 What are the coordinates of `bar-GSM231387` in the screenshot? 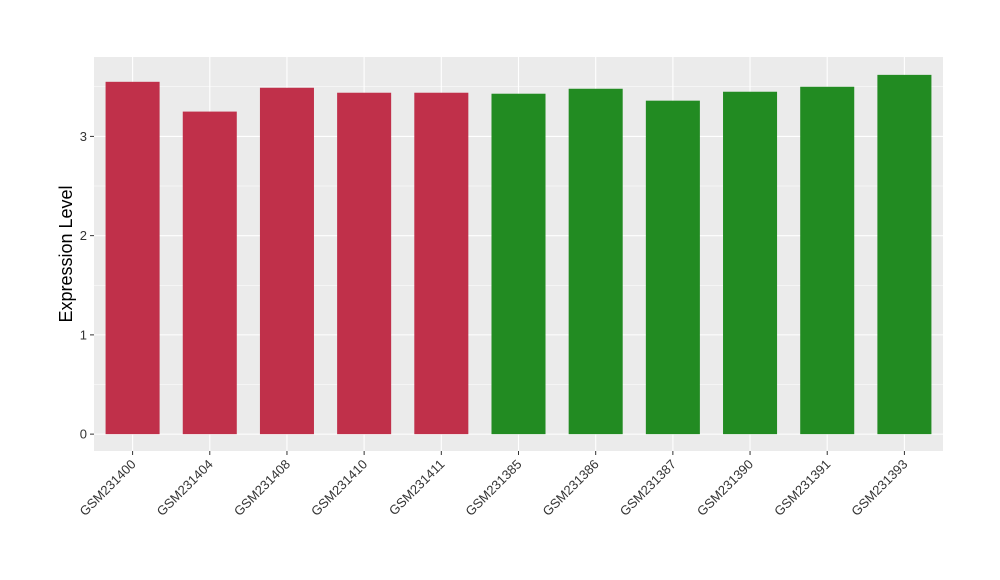 It's located at (672, 267).